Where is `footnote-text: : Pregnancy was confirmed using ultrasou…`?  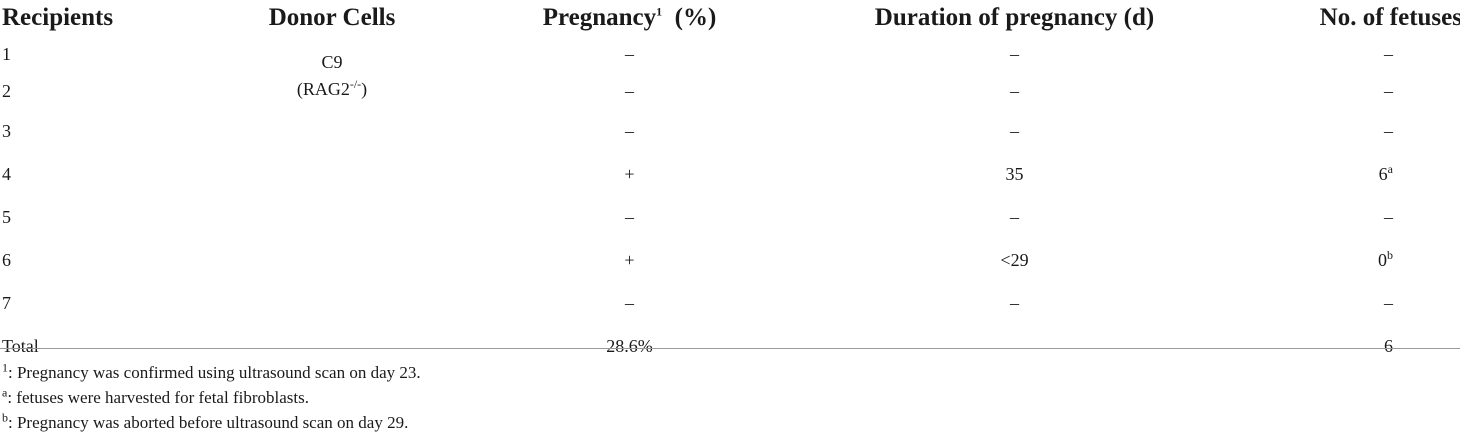 footnote-text: : Pregnancy was confirmed using ultrasou… is located at coordinates (214, 372).